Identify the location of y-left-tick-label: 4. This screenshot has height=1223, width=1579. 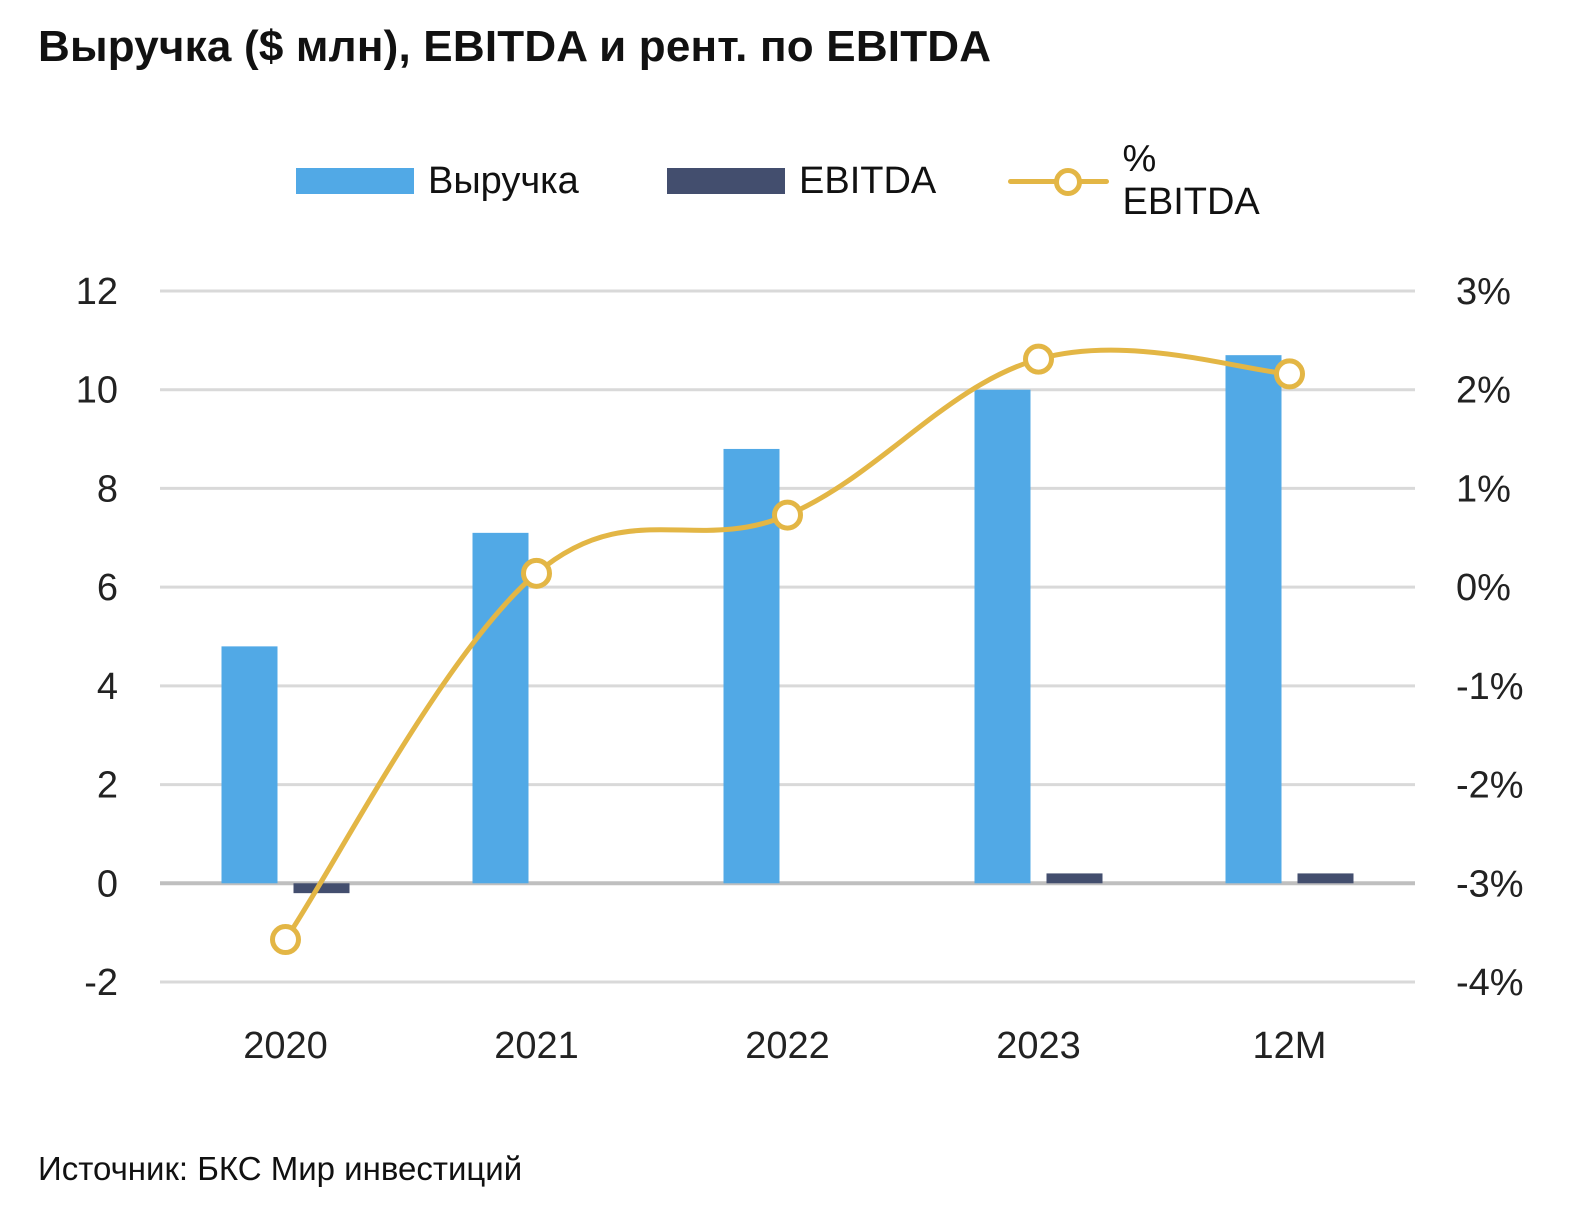
(107, 687).